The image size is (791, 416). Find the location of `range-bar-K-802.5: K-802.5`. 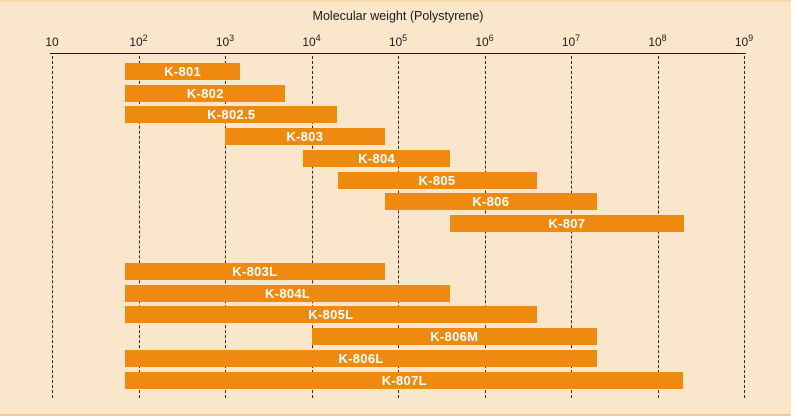

range-bar-K-802.5: K-802.5 is located at coordinates (231, 115).